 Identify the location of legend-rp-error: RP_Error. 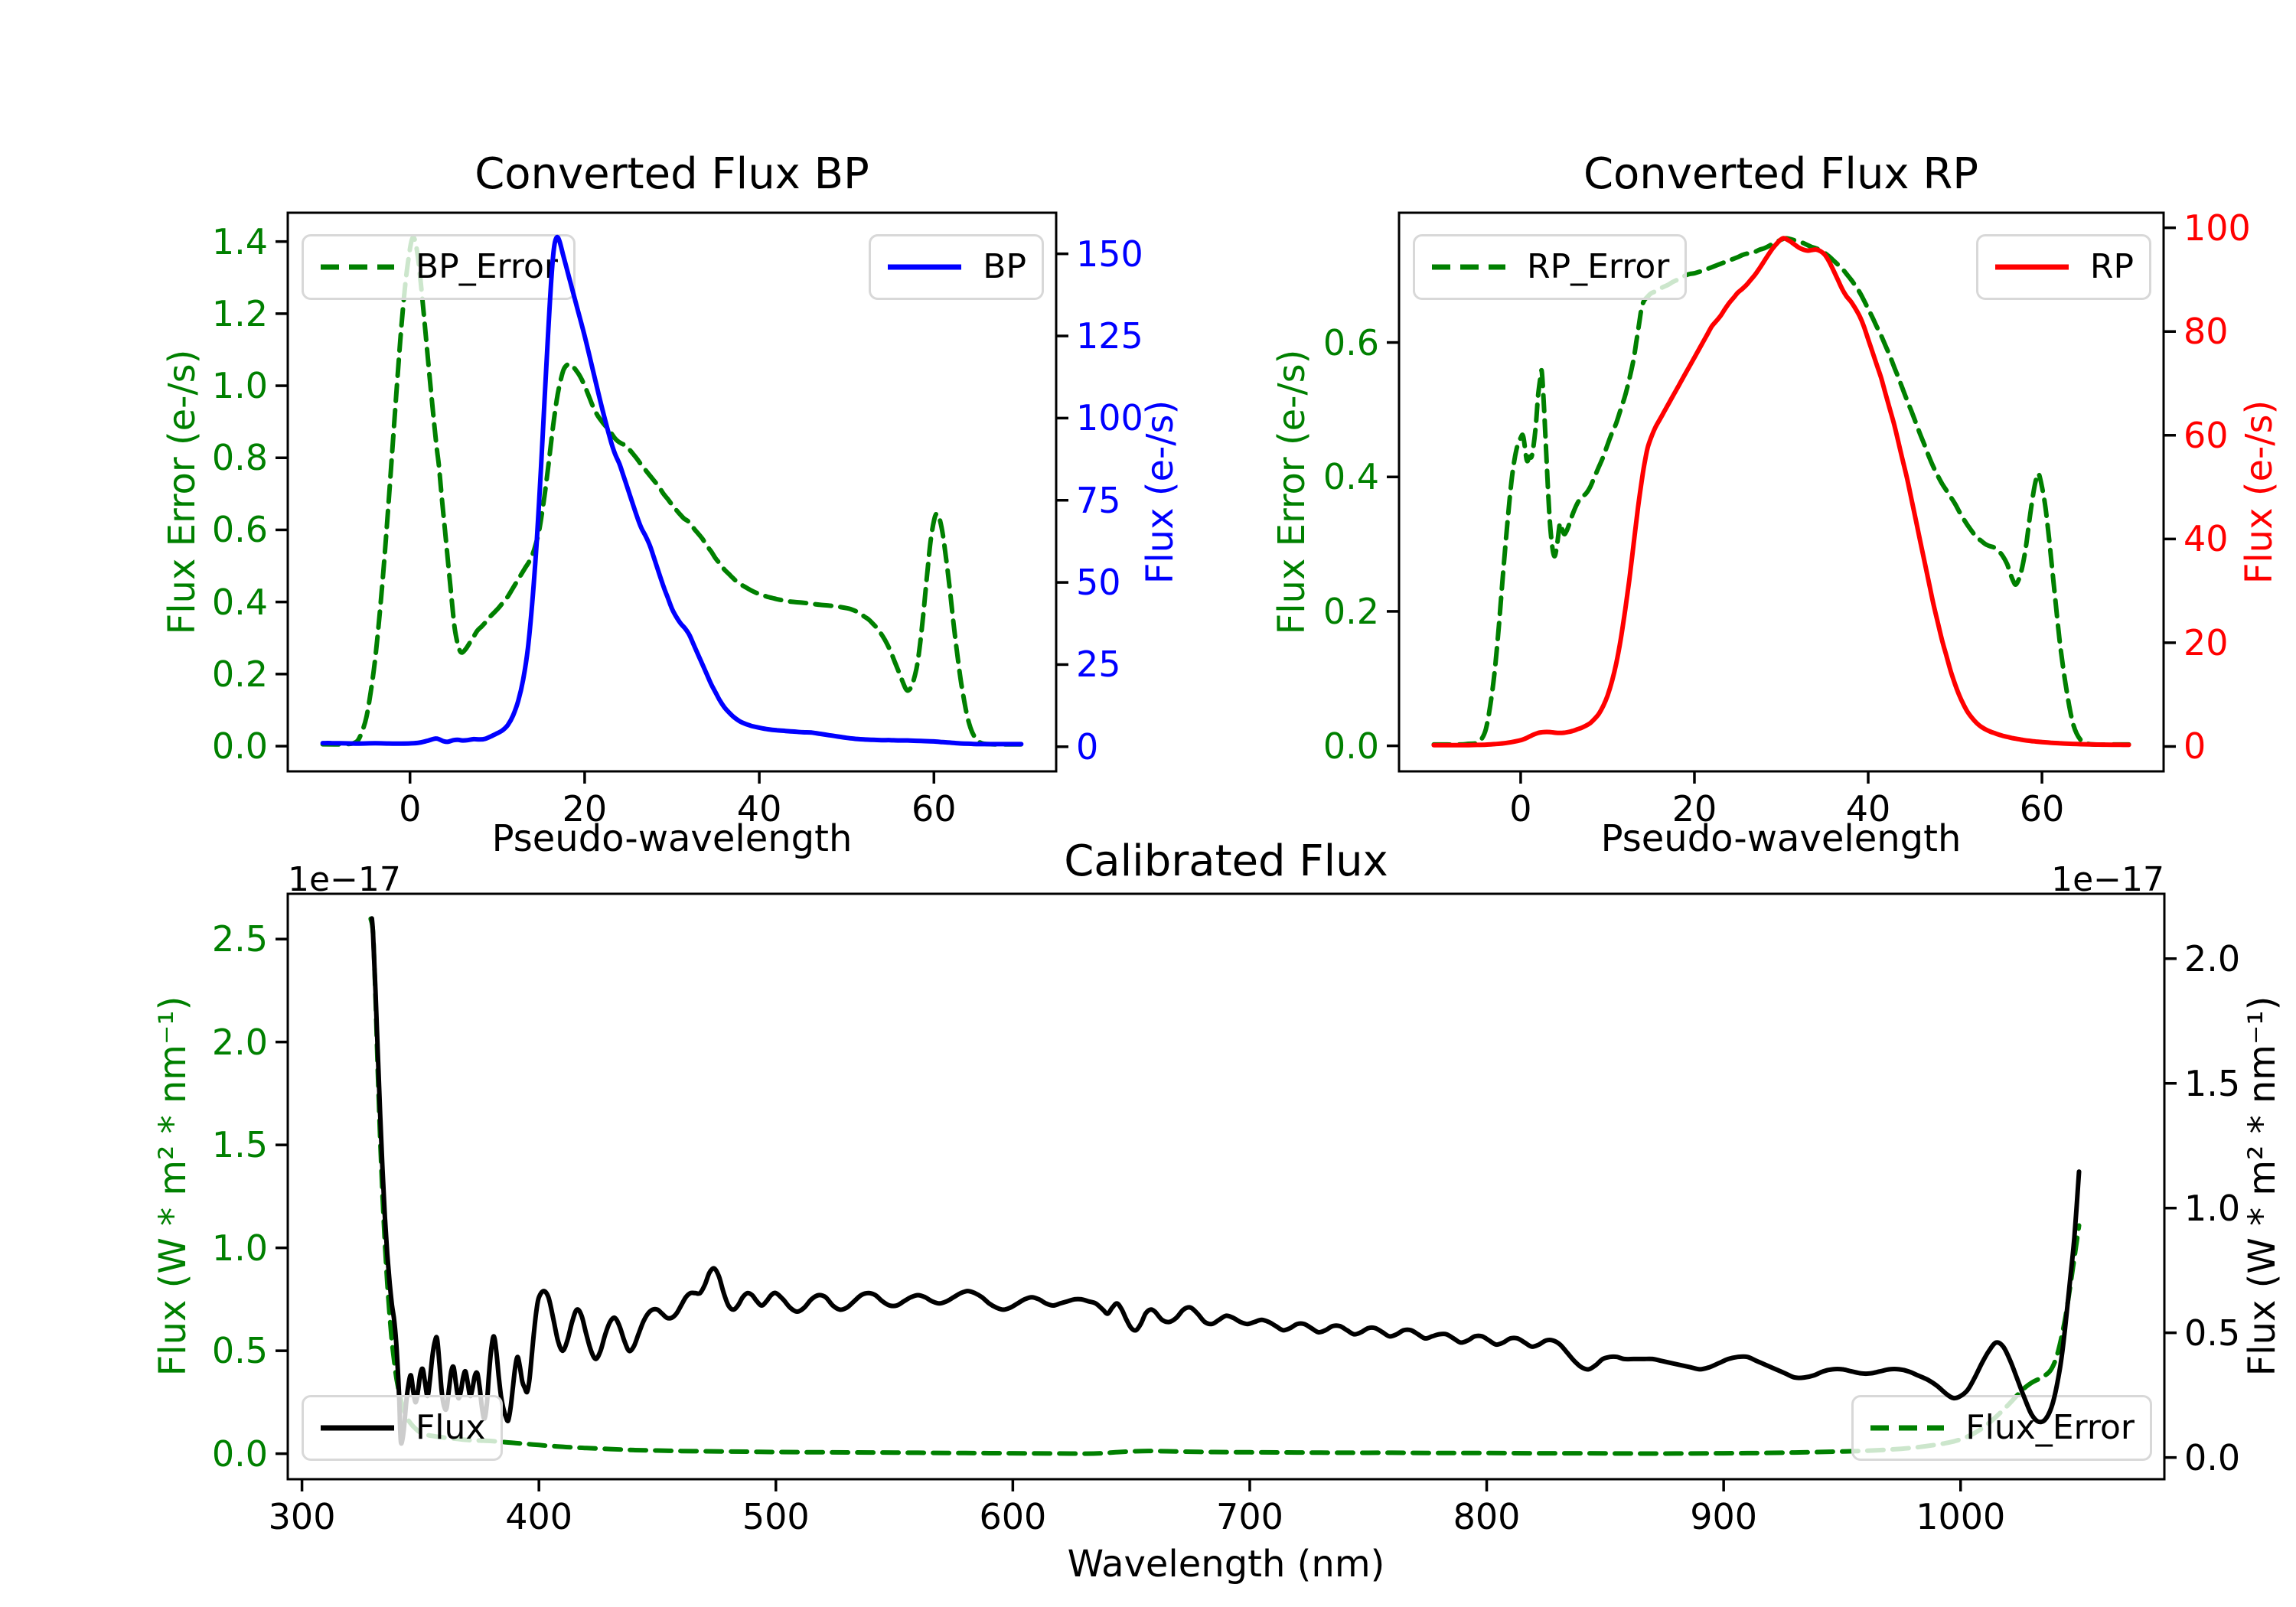
(1550, 267).